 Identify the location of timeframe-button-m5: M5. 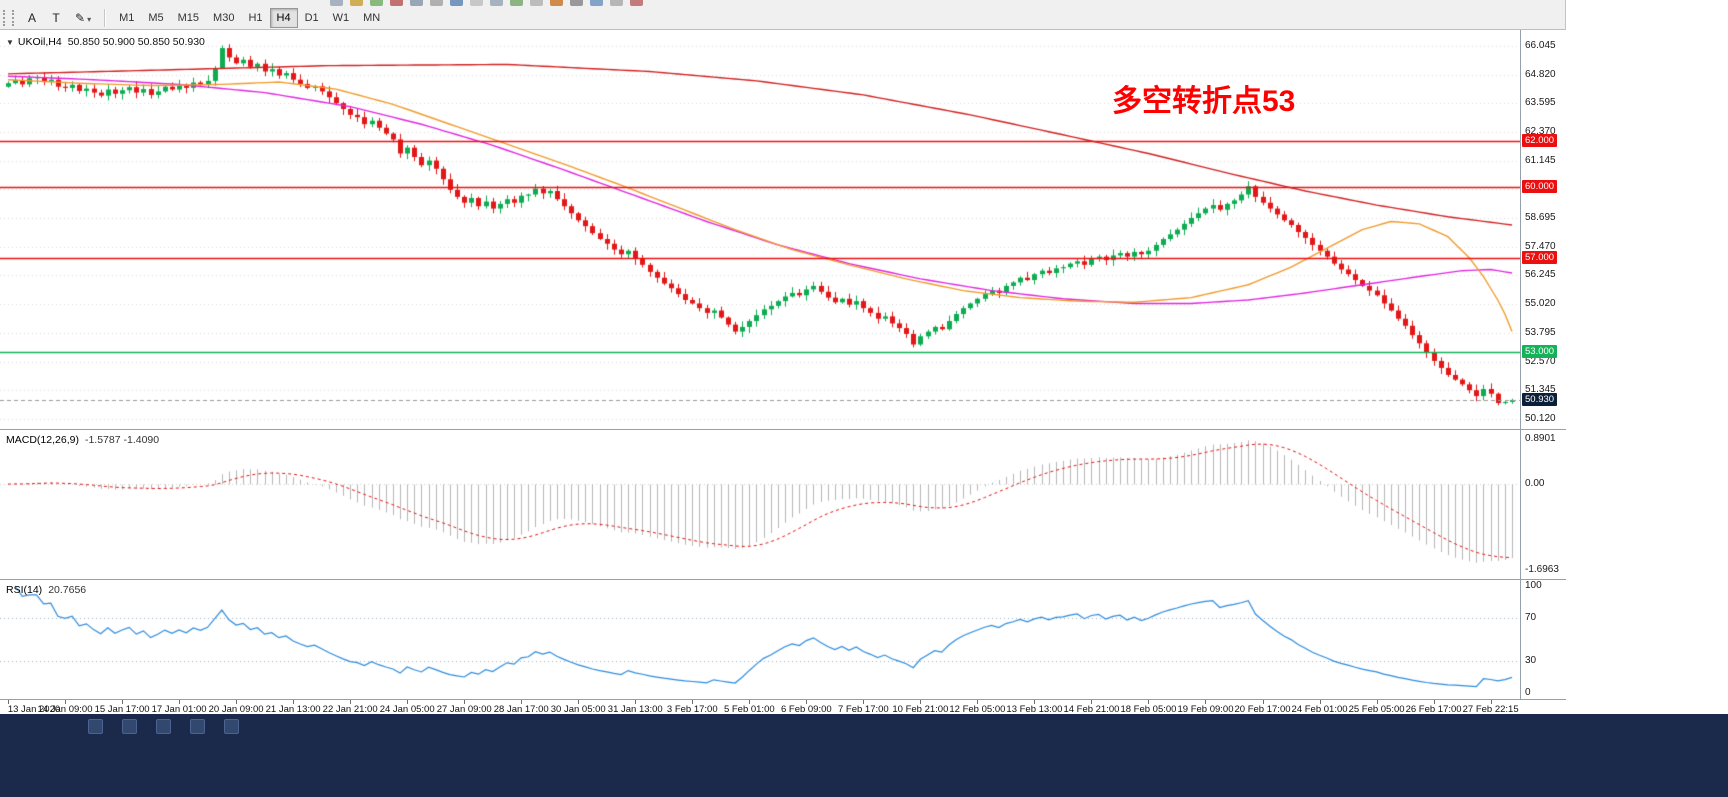
(155, 18).